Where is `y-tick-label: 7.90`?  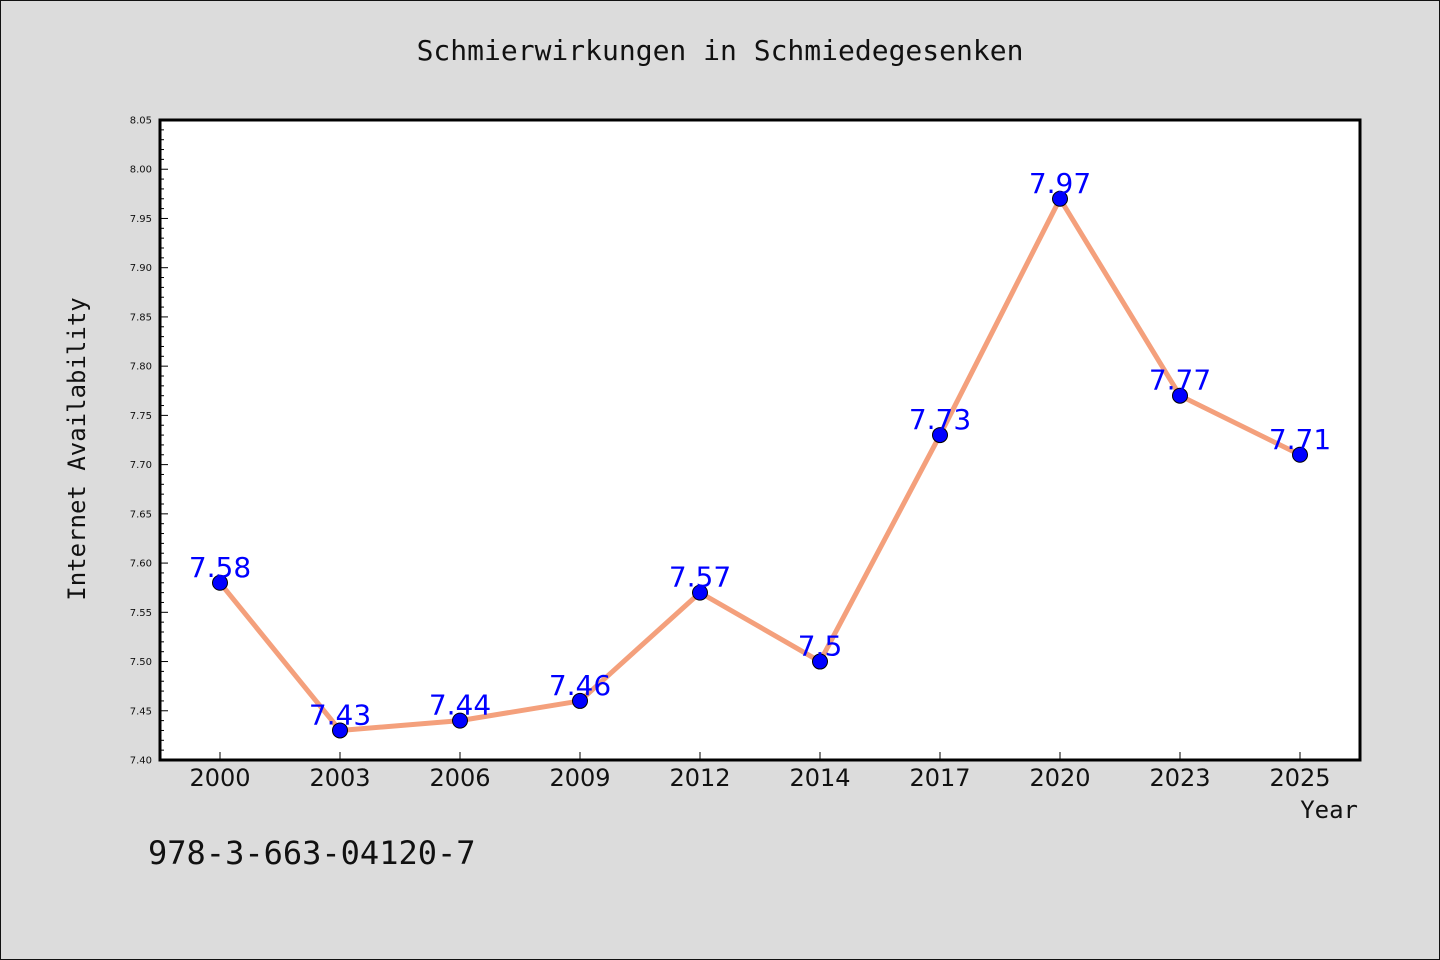
y-tick-label: 7.90 is located at coordinates (141, 268).